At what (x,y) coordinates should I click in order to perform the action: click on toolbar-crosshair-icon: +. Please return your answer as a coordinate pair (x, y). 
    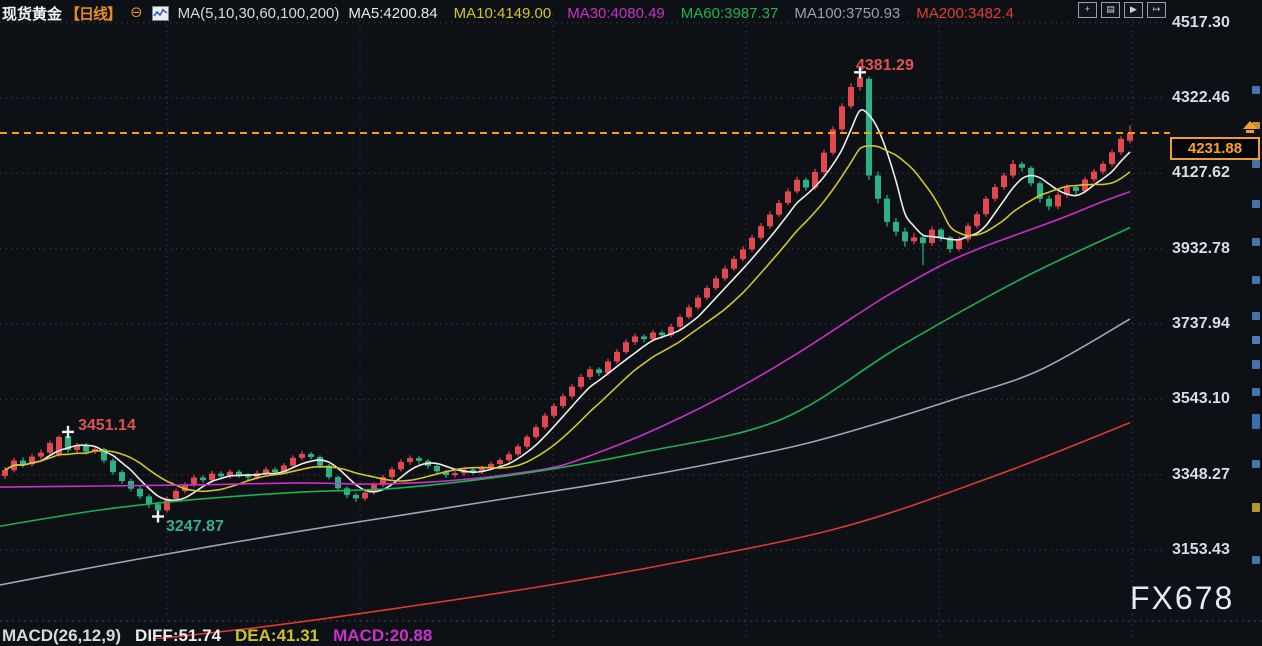
    Looking at the image, I should click on (1087, 10).